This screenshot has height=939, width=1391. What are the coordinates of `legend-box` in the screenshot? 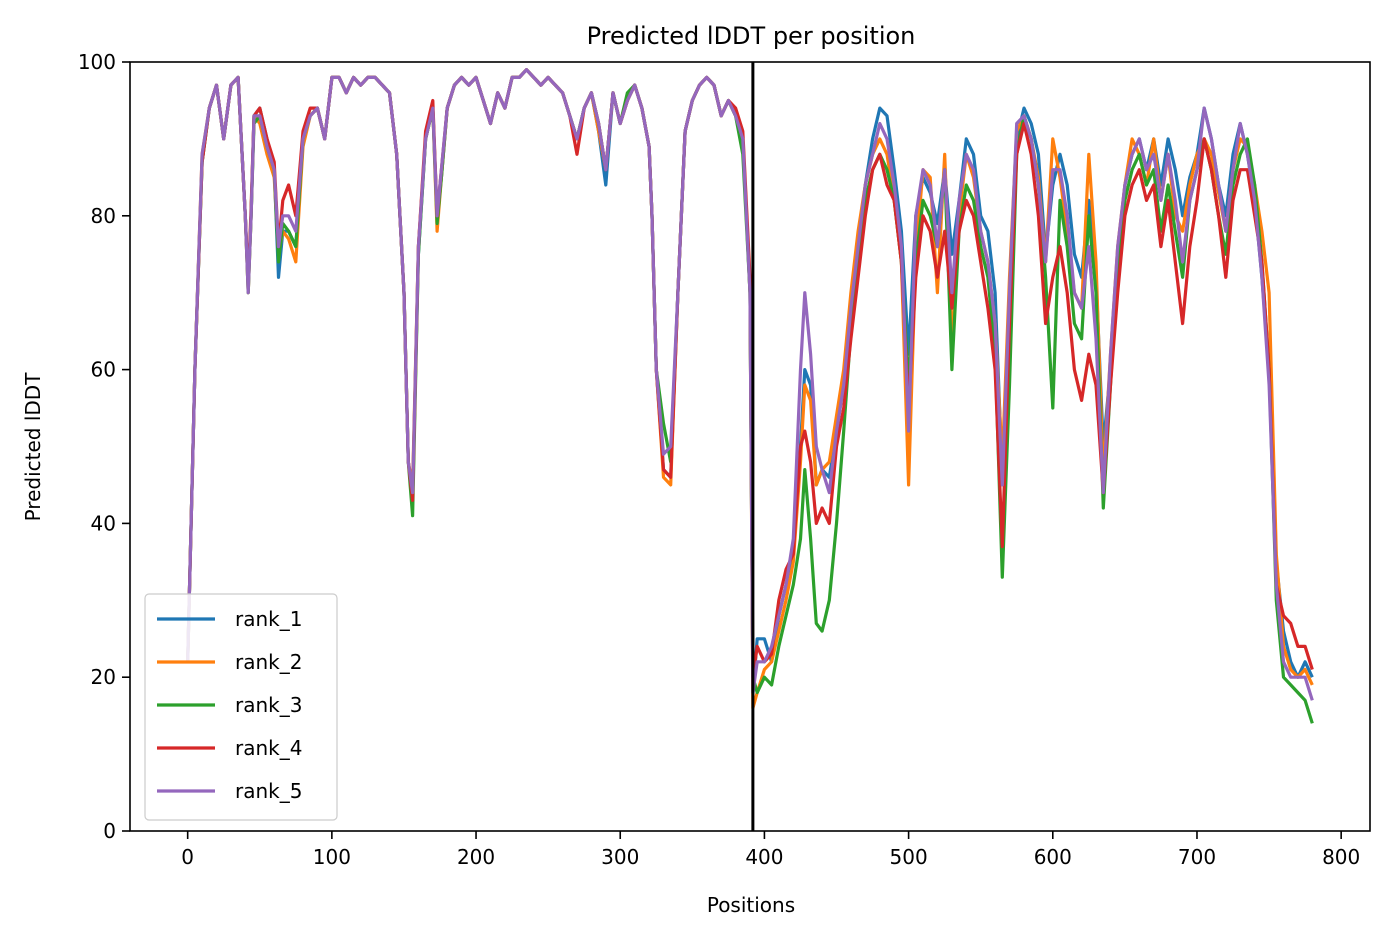 It's located at (241, 707).